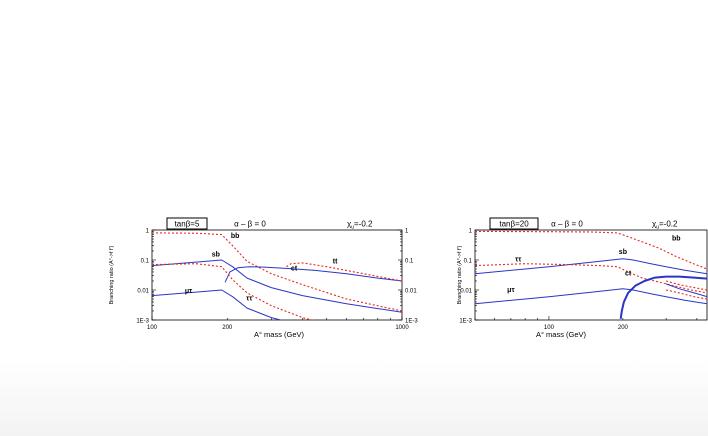 Image resolution: width=708 pixels, height=436 pixels. Describe the element at coordinates (409, 262) in the screenshot. I see `y-tick-label-right: 0.1` at that location.